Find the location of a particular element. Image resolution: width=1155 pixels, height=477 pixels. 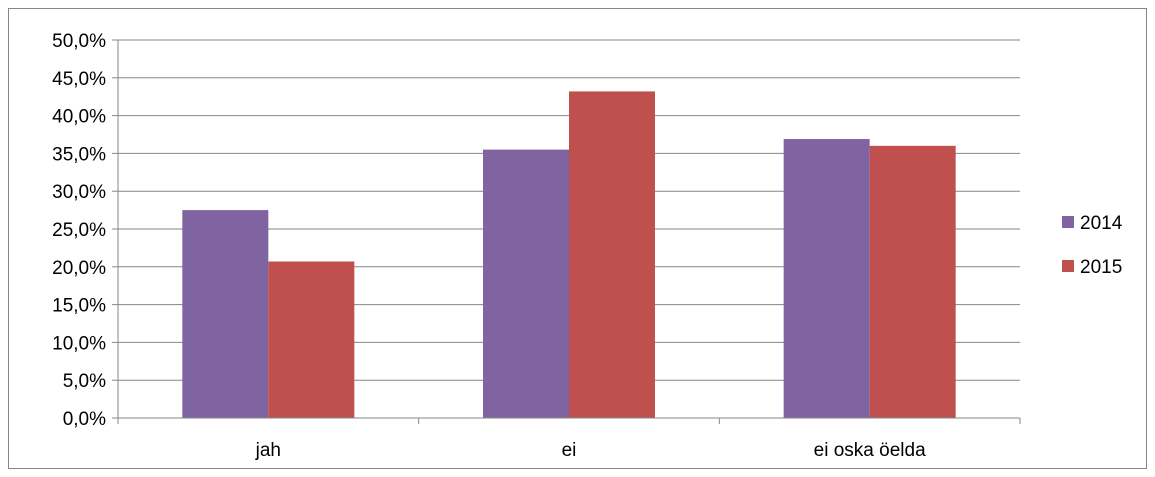

y-tick-label: 45,0% is located at coordinates (79, 79).